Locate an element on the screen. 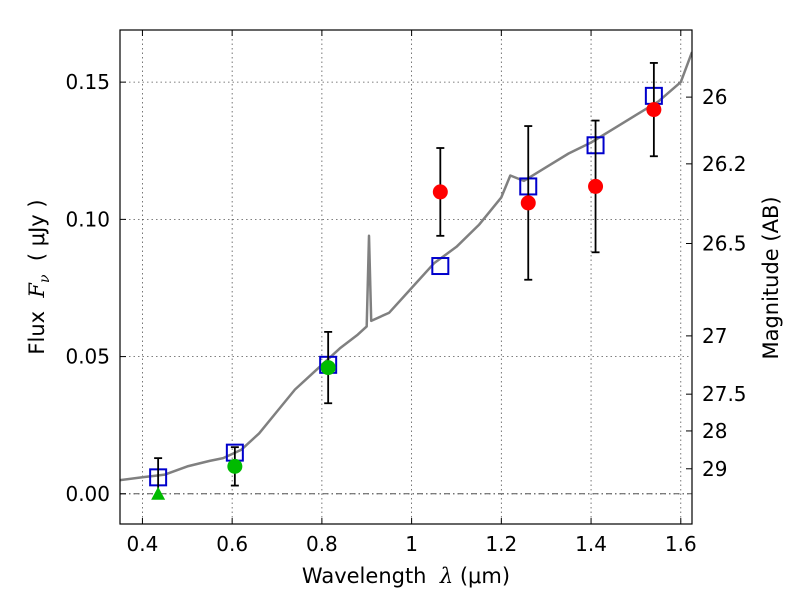 Image resolution: width=800 pixels, height=600 pixels. y-axis-title: Flux Fν ( μJy ) is located at coordinates (39, 276).